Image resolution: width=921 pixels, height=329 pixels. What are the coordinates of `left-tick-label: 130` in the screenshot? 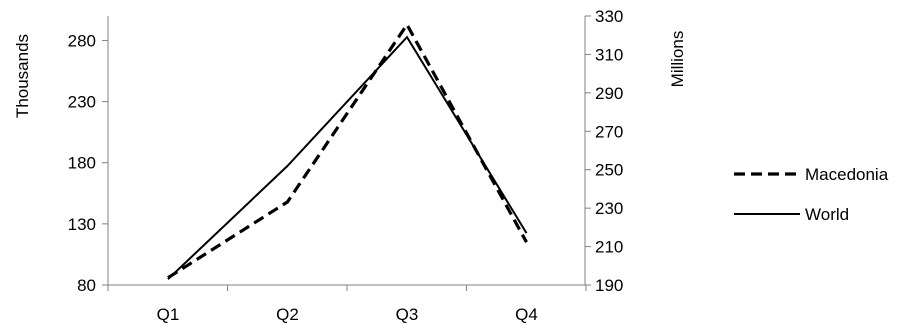 It's located at (82, 224).